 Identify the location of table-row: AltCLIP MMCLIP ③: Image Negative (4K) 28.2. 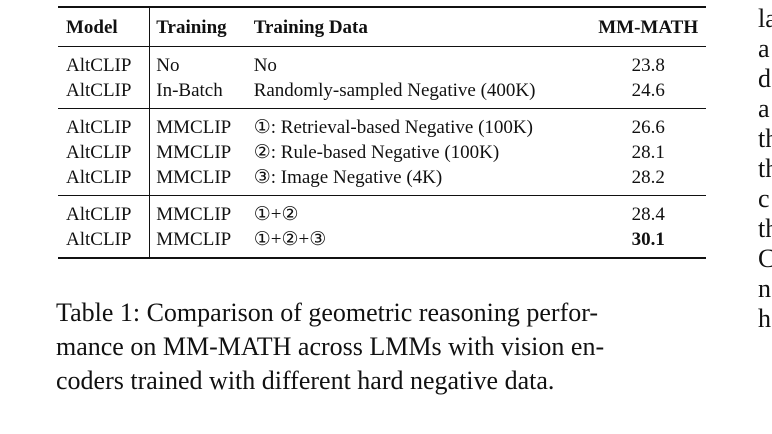
(382, 180).